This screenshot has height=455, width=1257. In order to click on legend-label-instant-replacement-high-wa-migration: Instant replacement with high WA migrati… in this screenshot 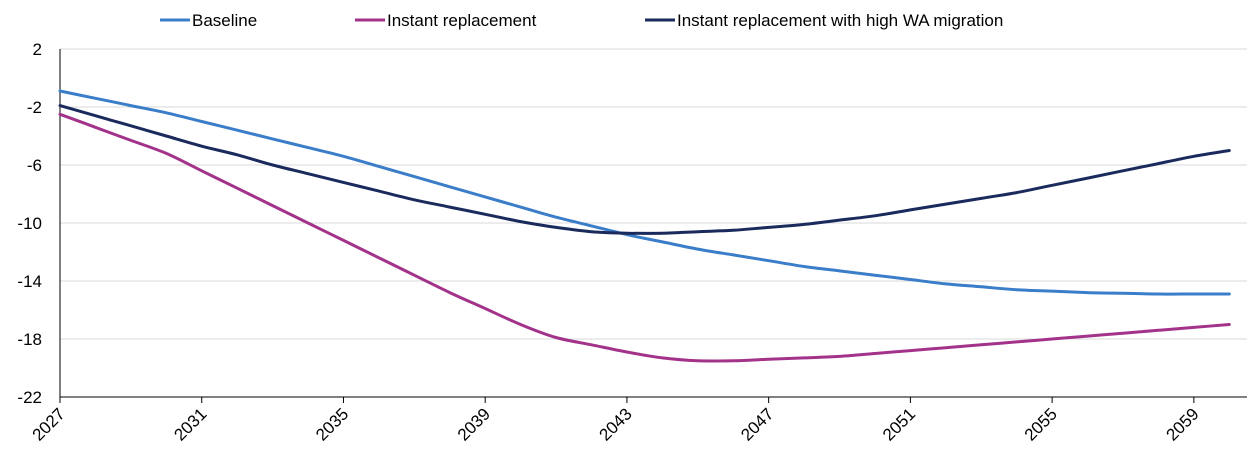, I will do `click(840, 20)`.